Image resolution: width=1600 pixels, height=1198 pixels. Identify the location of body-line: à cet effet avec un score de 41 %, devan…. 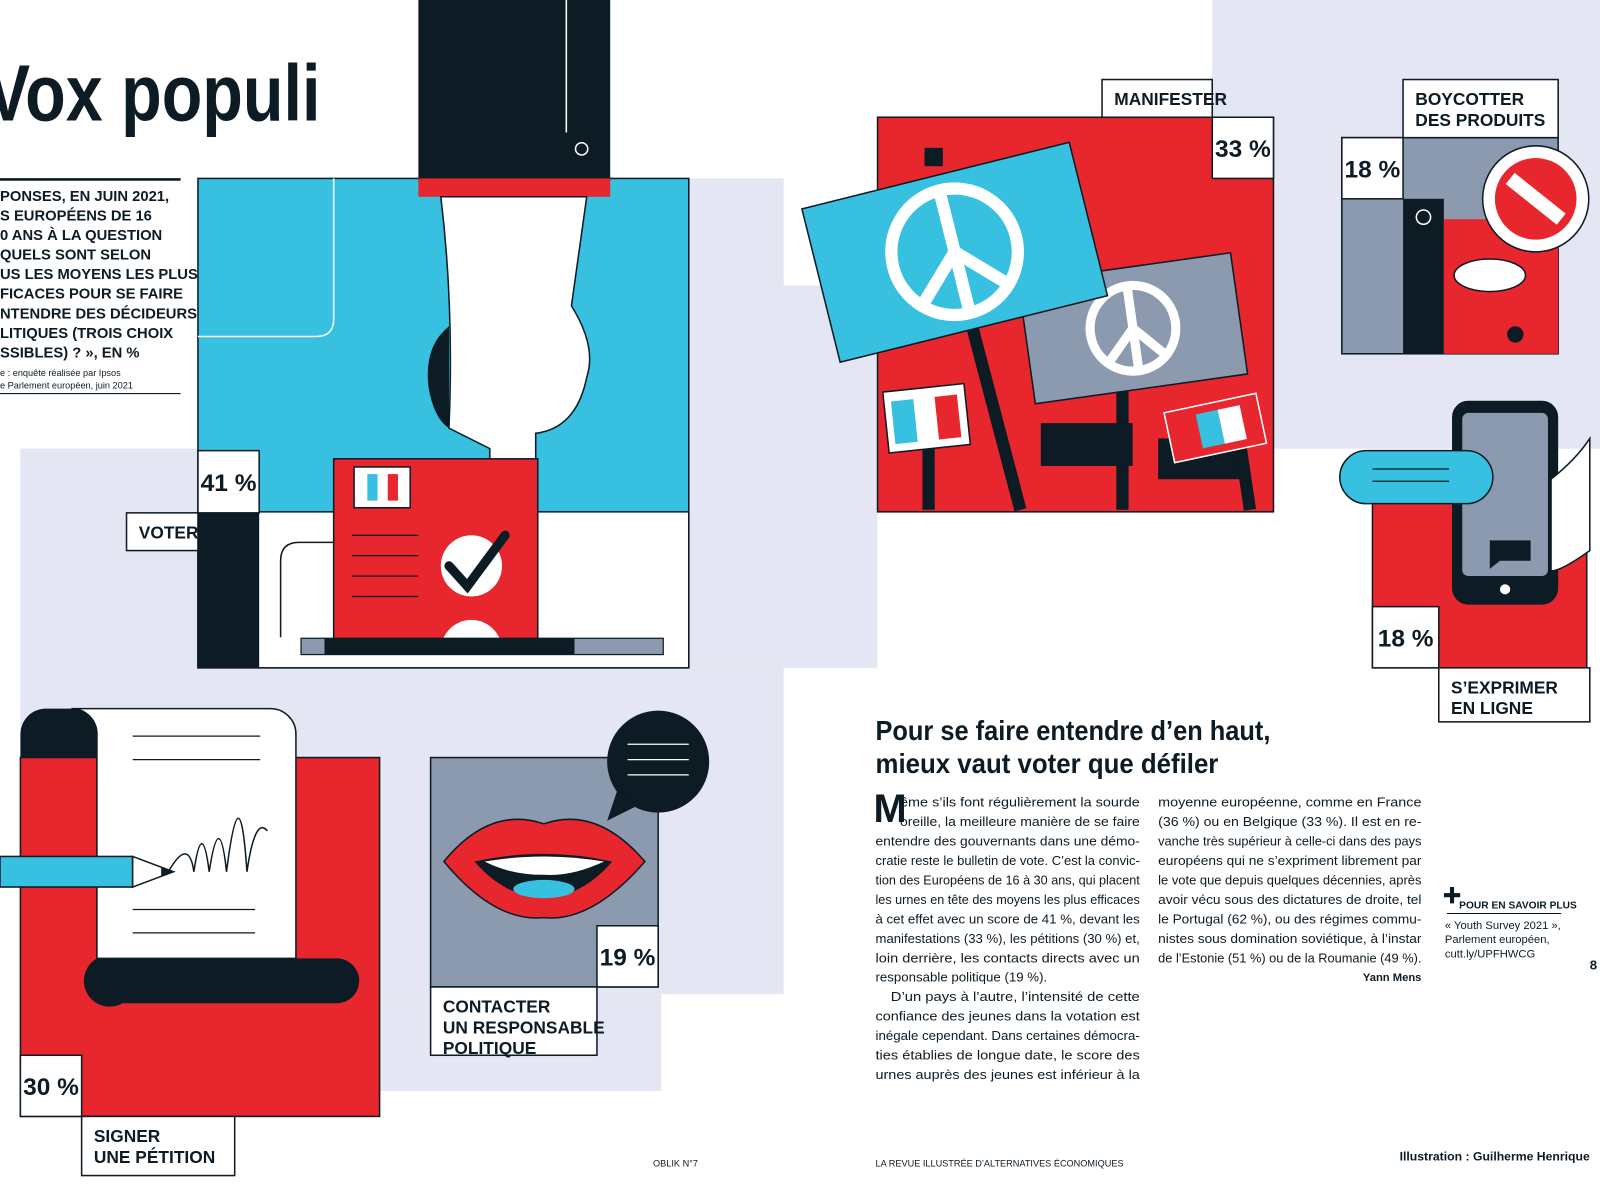
(1008, 918).